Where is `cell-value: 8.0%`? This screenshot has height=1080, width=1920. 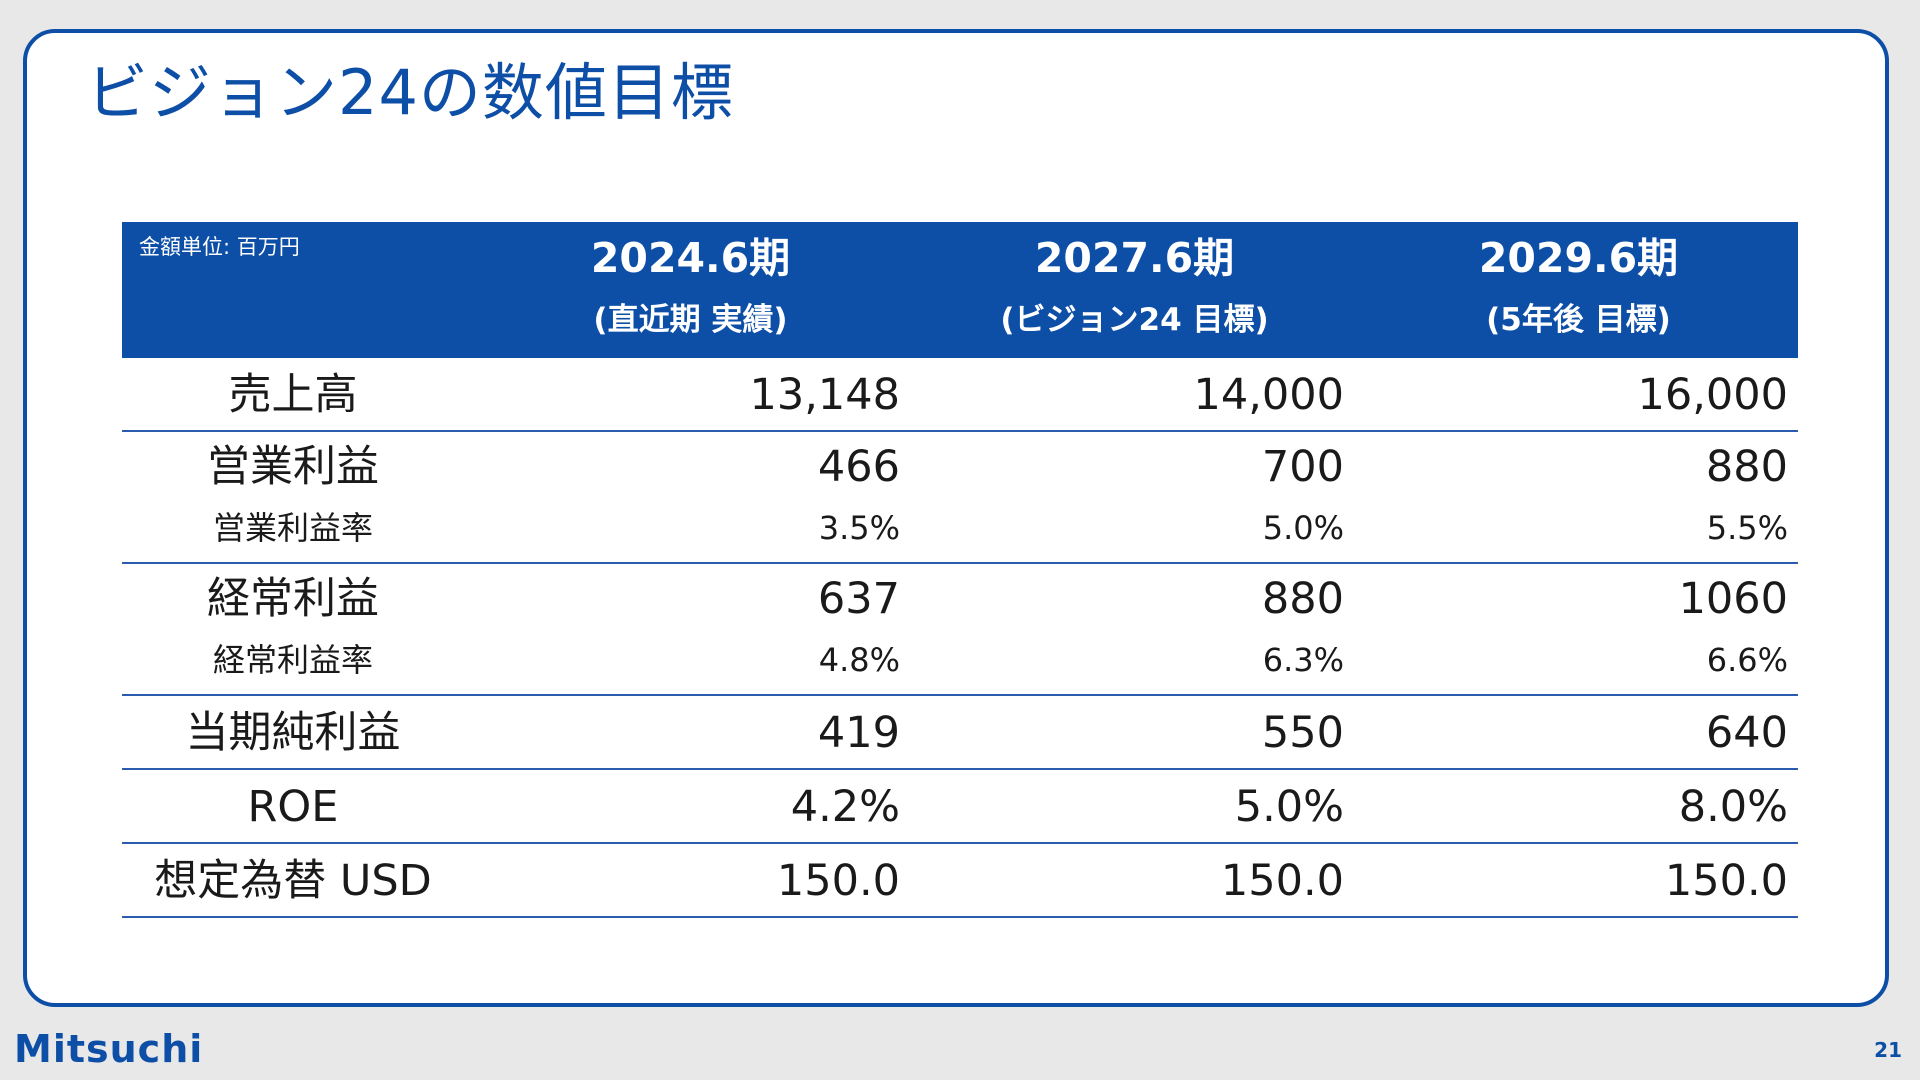
cell-value: 8.0% is located at coordinates (1733, 807).